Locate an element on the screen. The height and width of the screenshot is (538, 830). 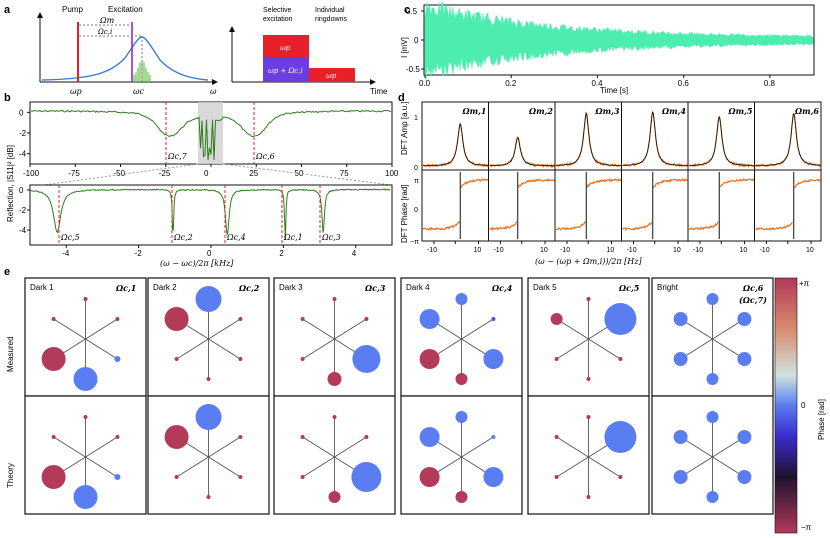
a-time-label: Time is located at coordinates (379, 91).